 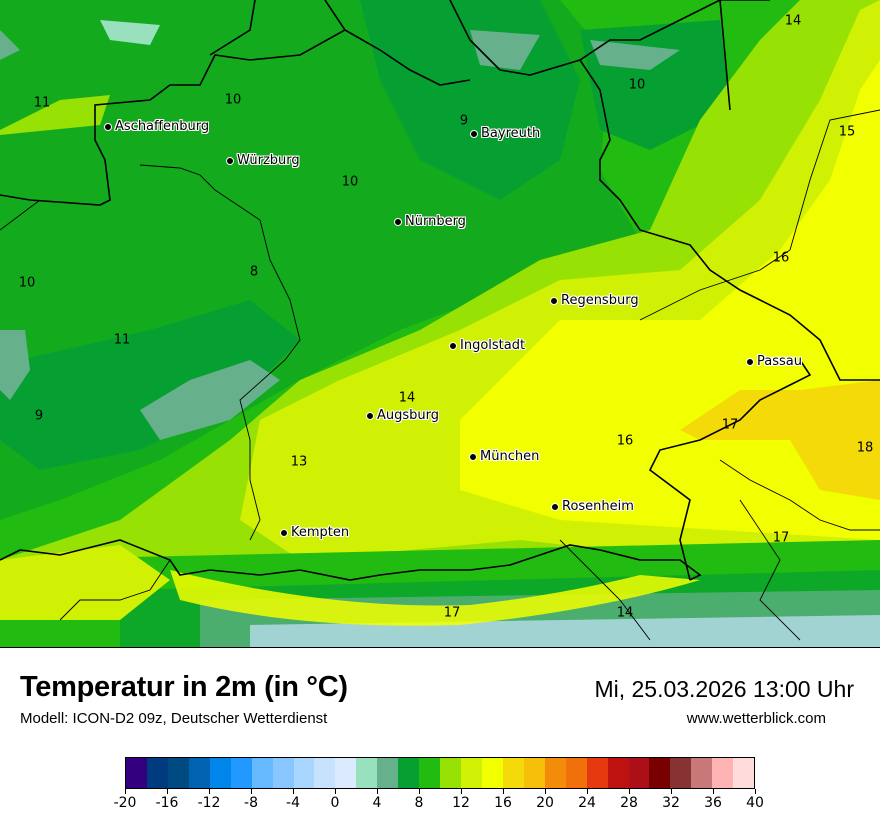 I want to click on city-marker-passau: Passau, so click(x=774, y=361).